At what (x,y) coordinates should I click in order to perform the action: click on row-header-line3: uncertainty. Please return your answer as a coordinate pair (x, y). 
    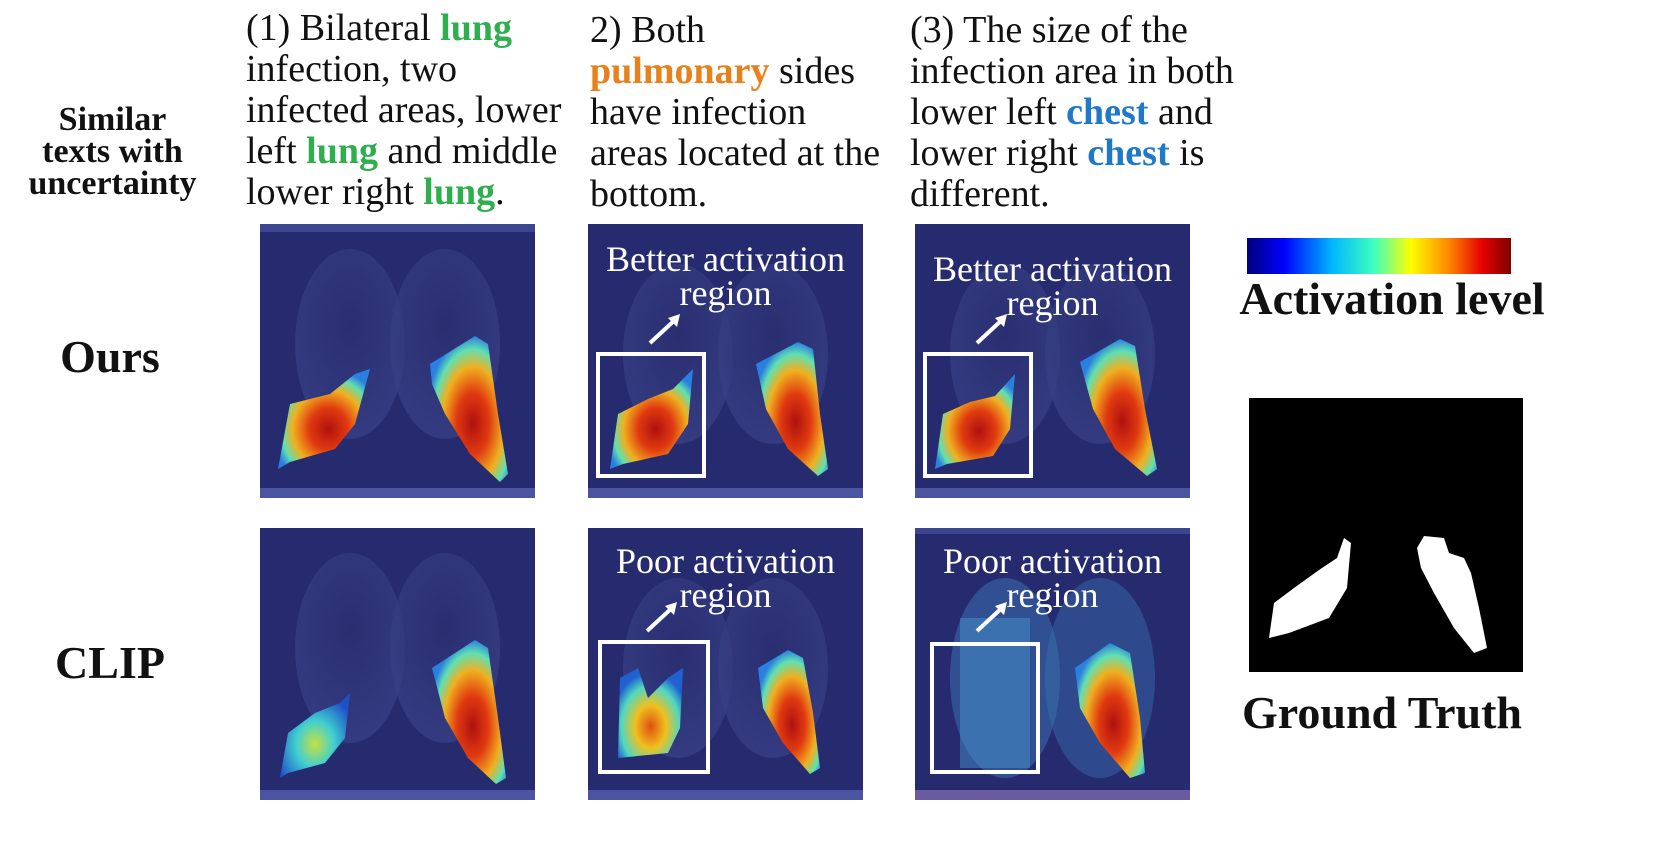
    Looking at the image, I should click on (112, 183).